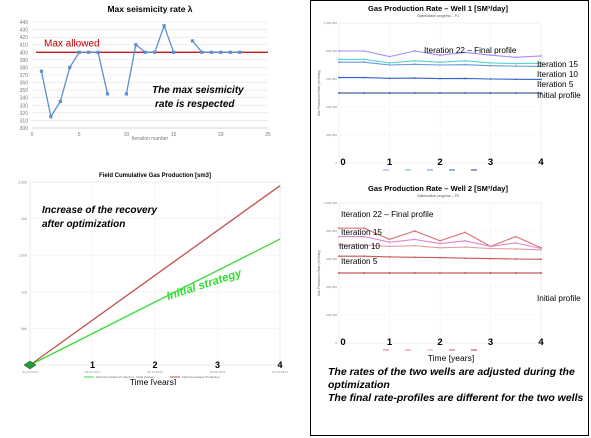  What do you see at coordinates (319, 93) in the screenshot?
I see `y-axis-label: Gas Production Rate (sm3/day)` at bounding box center [319, 93].